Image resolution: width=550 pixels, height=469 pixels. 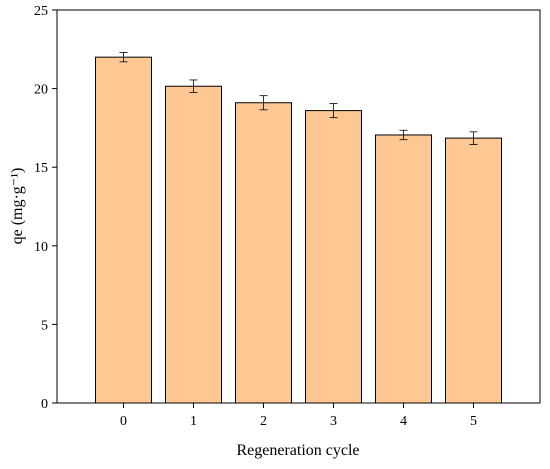 I want to click on y-tick-label-10: 10, so click(x=41, y=247).